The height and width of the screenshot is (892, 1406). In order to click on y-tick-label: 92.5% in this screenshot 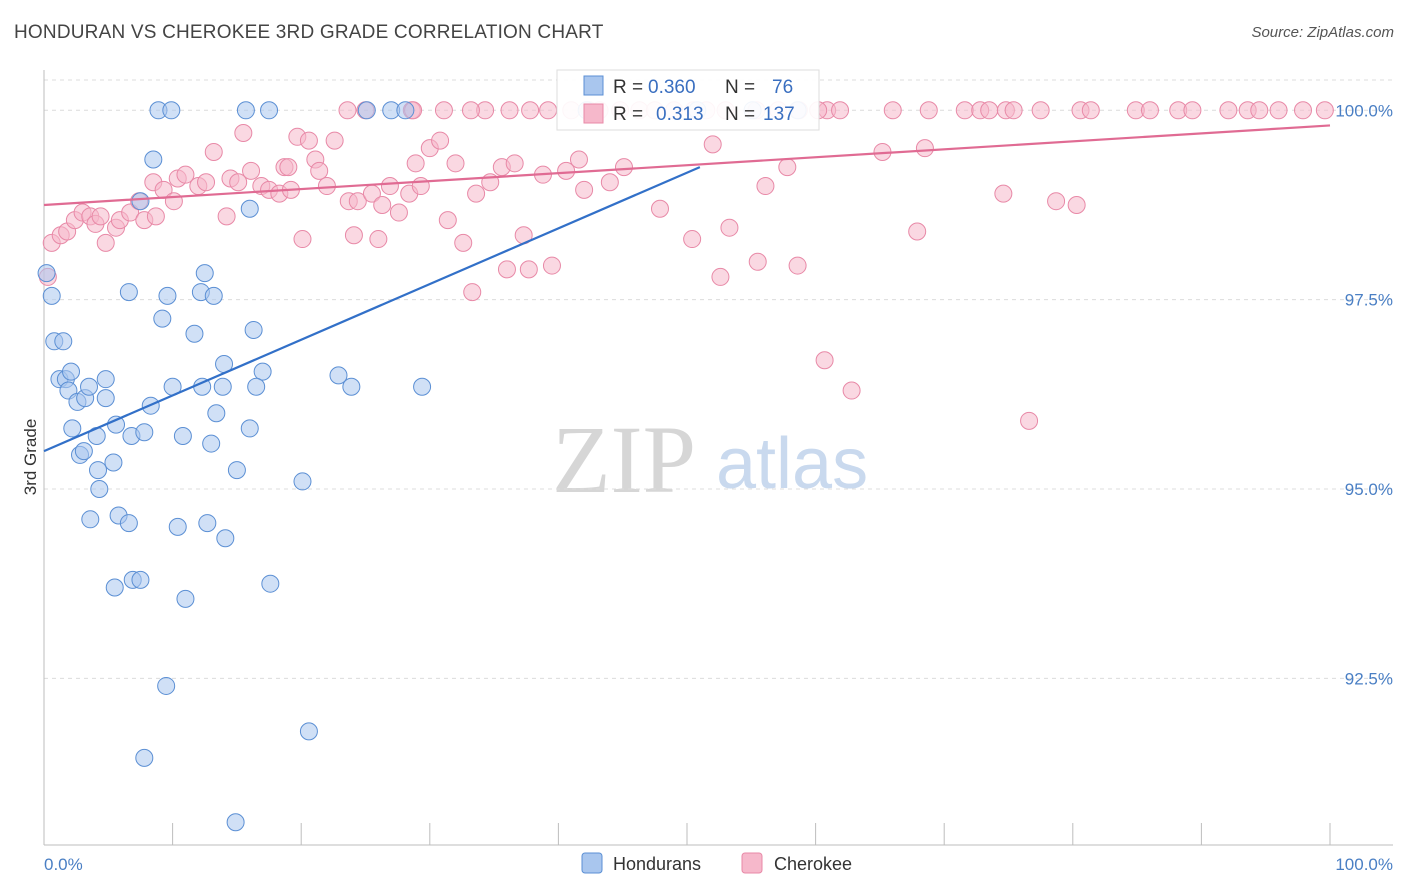, I will do `click(1369, 678)`.